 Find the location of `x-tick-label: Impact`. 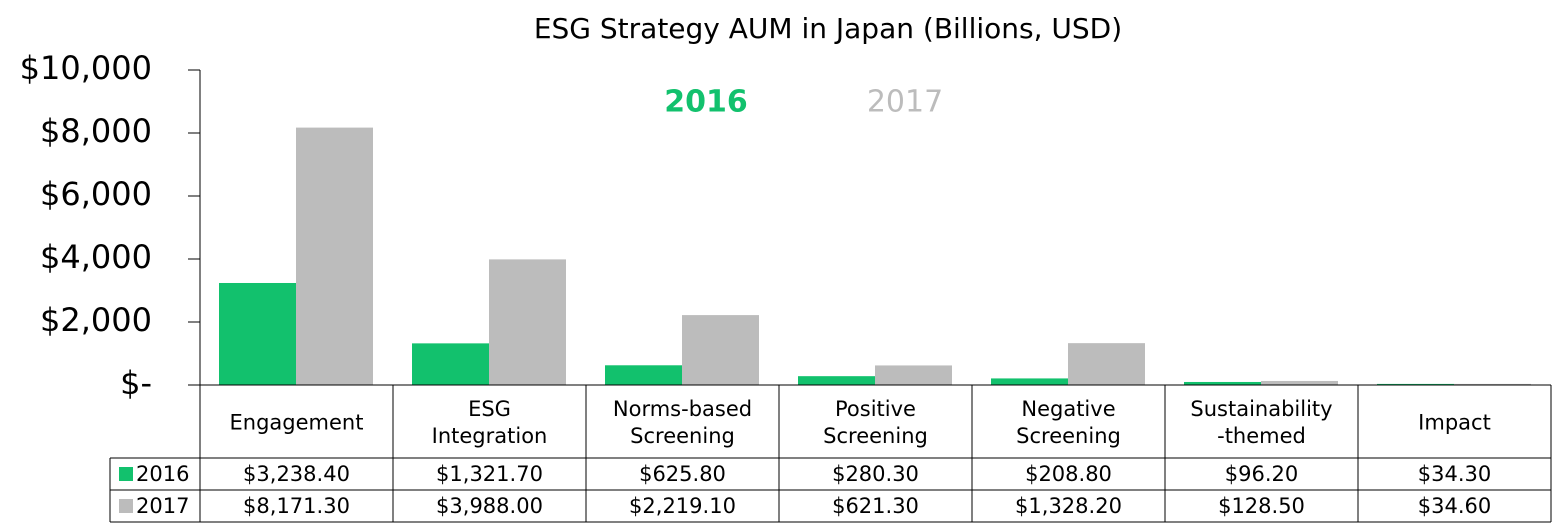

x-tick-label: Impact is located at coordinates (1454, 423).